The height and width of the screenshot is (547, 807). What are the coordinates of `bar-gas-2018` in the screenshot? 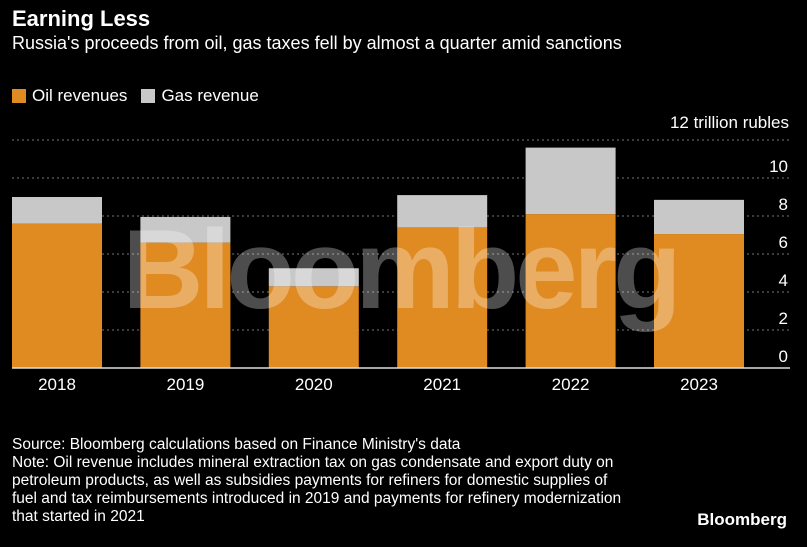 It's located at (57, 210).